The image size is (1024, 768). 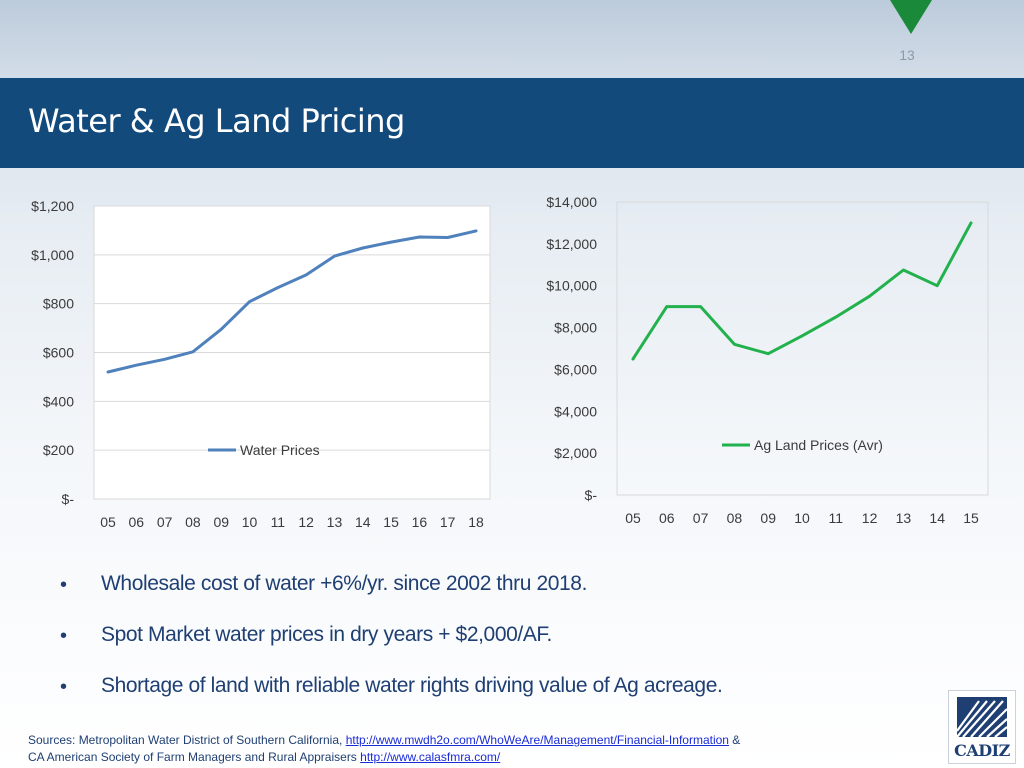 What do you see at coordinates (907, 55) in the screenshot?
I see `slide-number: 13` at bounding box center [907, 55].